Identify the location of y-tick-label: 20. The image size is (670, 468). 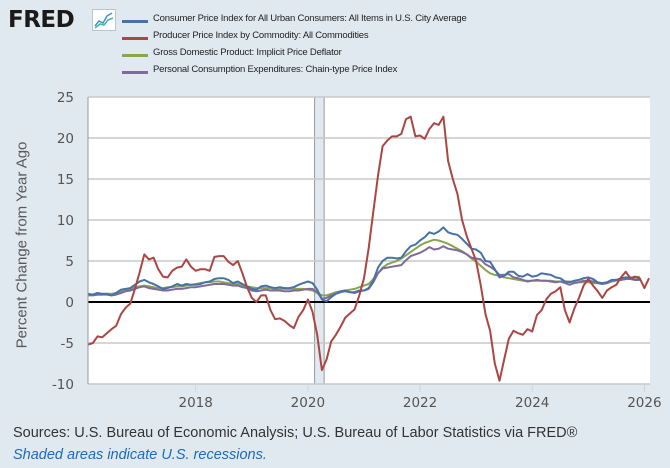
(65, 139).